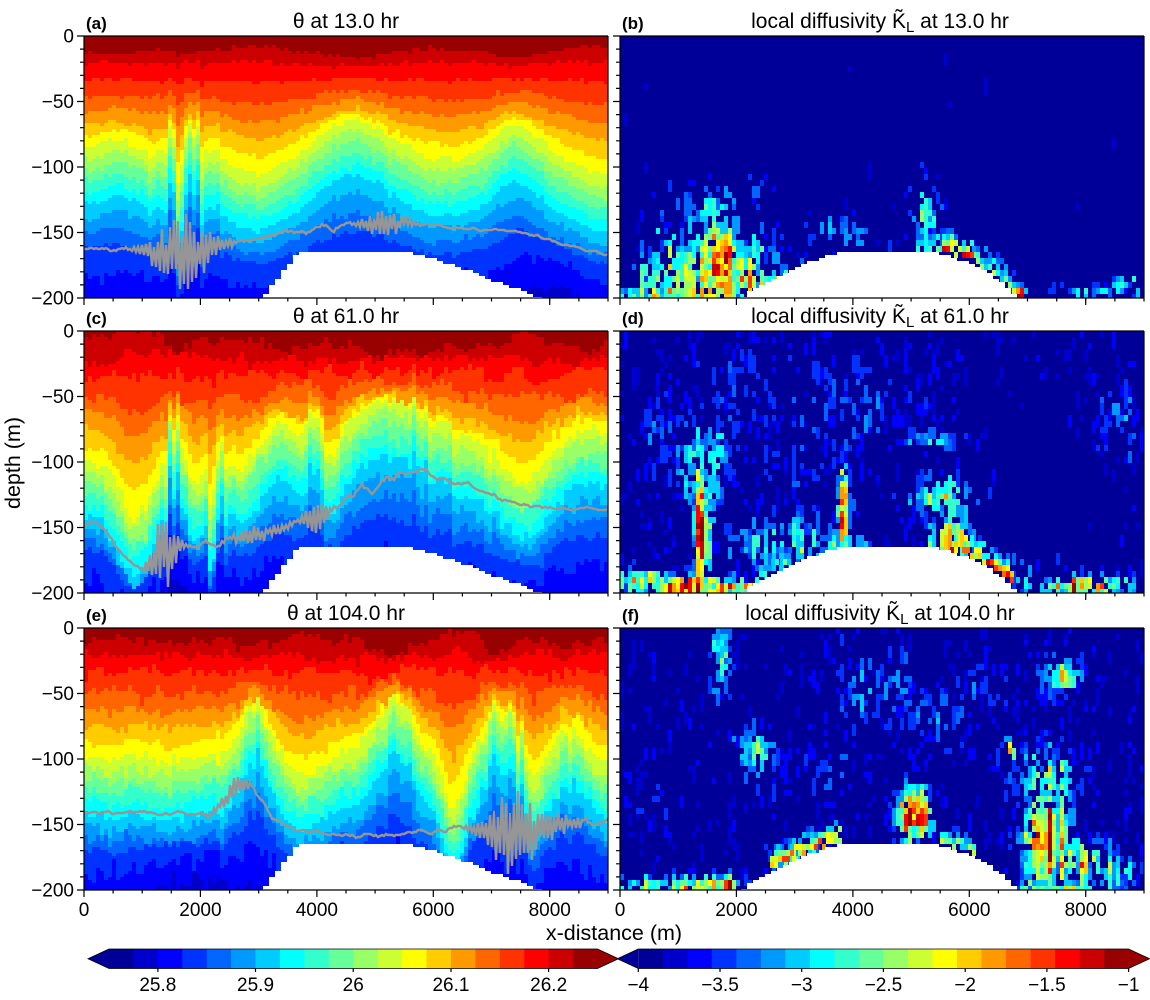  Describe the element at coordinates (255, 985) in the screenshot. I see `svg-text: 25.9` at that location.